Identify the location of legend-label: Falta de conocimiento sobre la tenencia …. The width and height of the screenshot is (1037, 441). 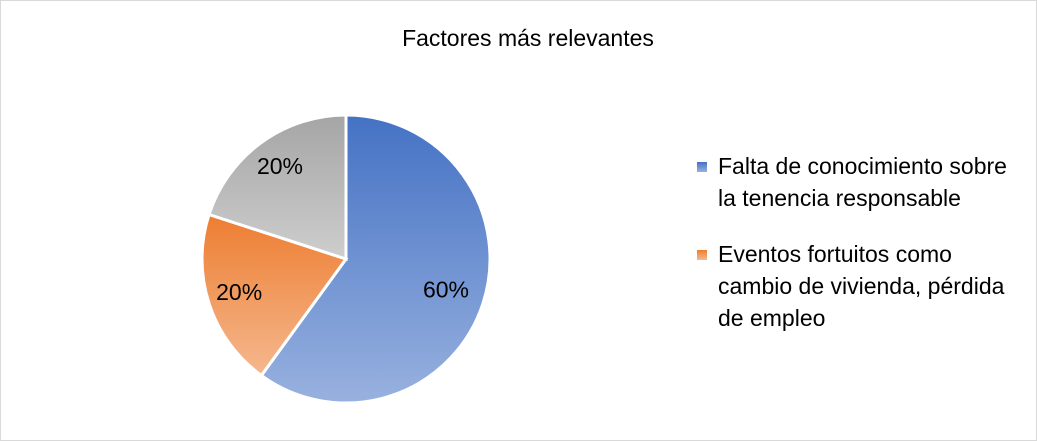
(862, 182).